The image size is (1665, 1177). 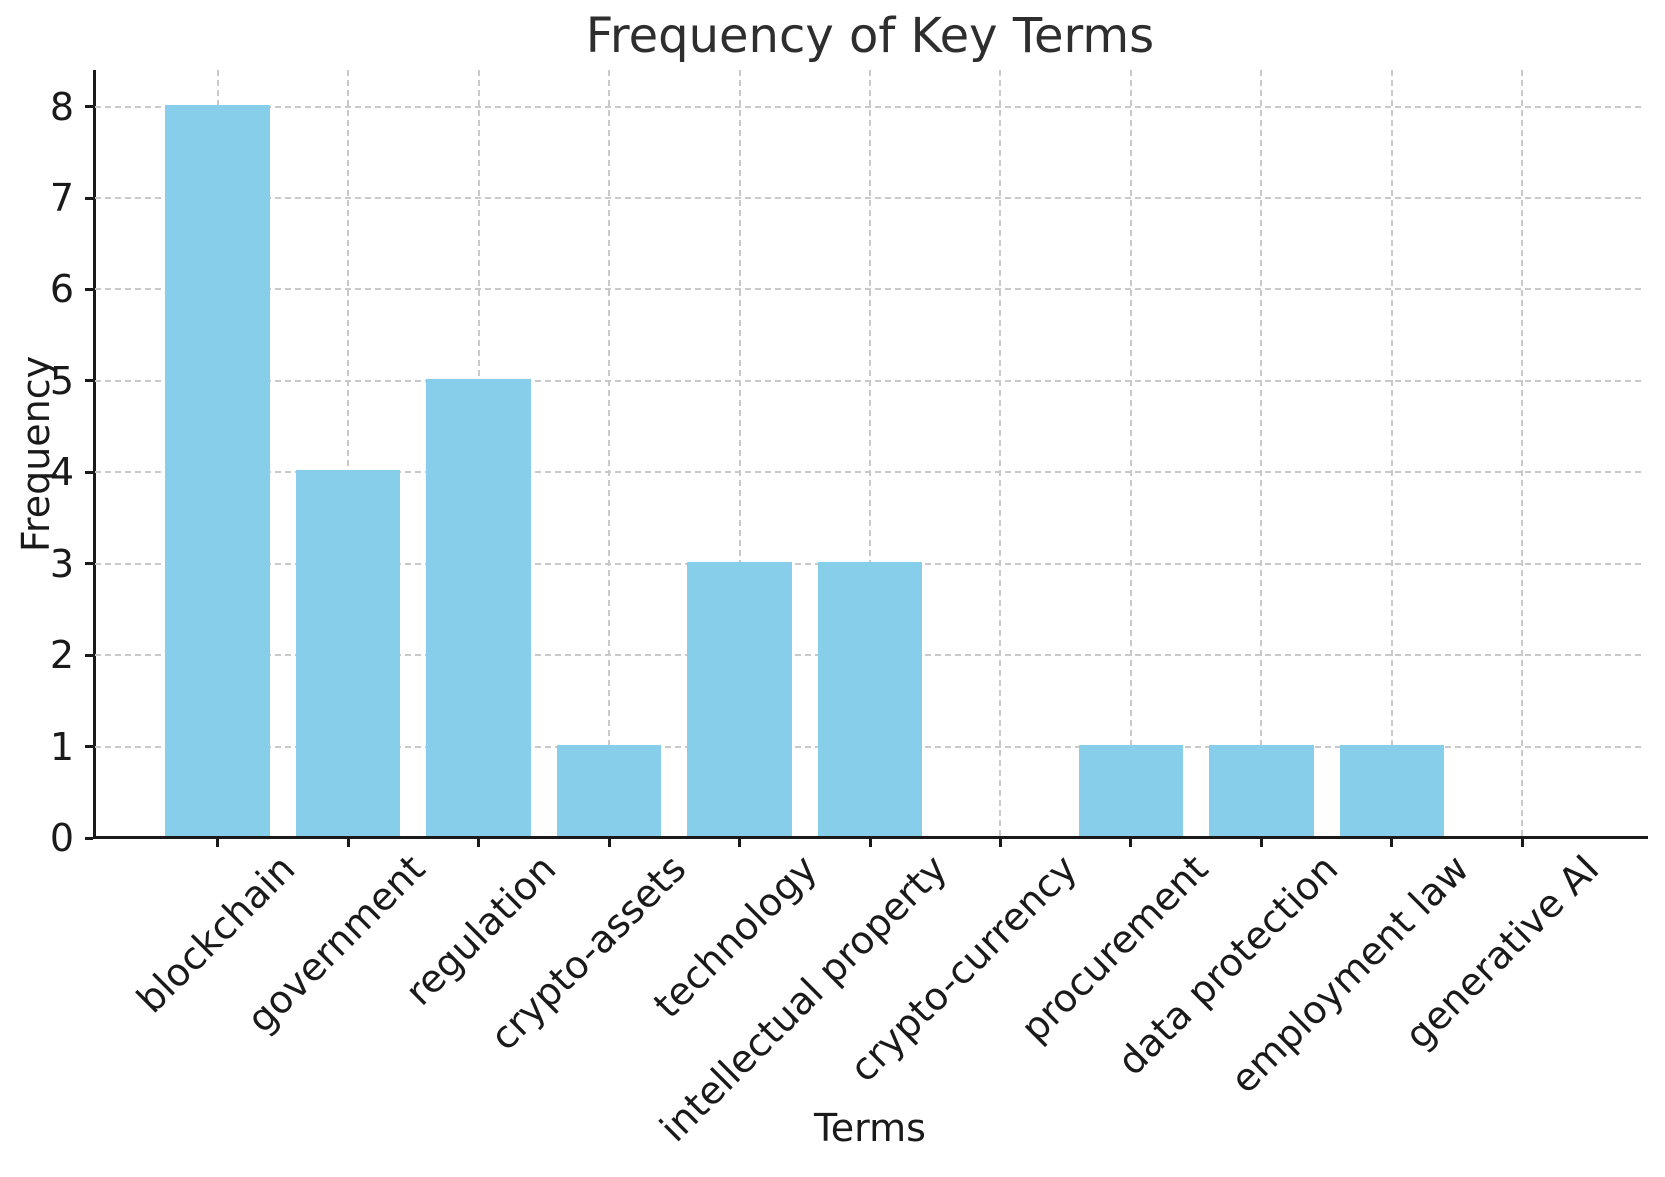 What do you see at coordinates (870, 36) in the screenshot?
I see `chart-title: Frequency of Key Terms` at bounding box center [870, 36].